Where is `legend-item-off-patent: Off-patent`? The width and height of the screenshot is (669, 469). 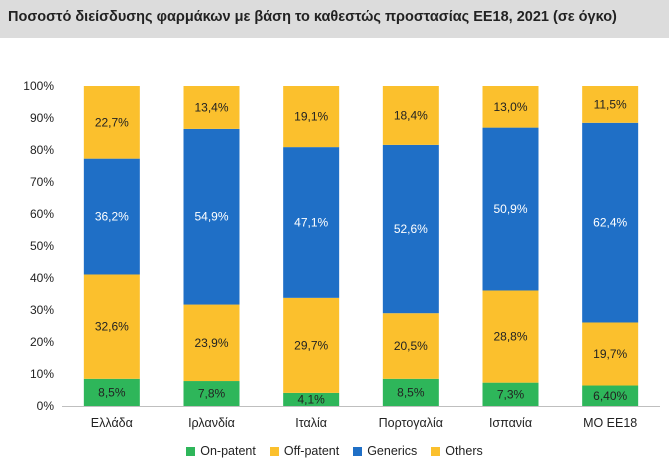 legend-item-off-patent: Off-patent is located at coordinates (304, 451).